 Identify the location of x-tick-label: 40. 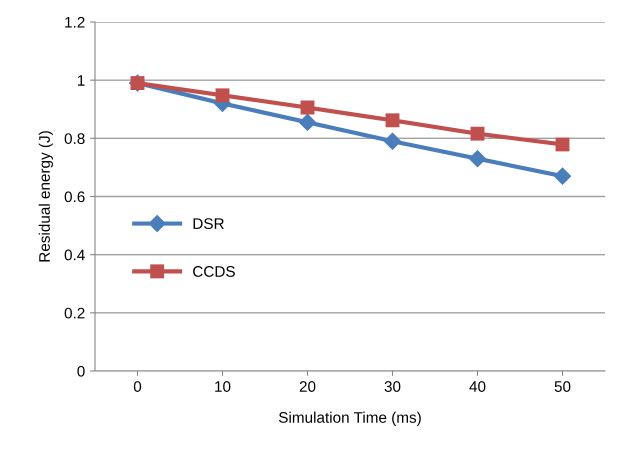
(477, 386).